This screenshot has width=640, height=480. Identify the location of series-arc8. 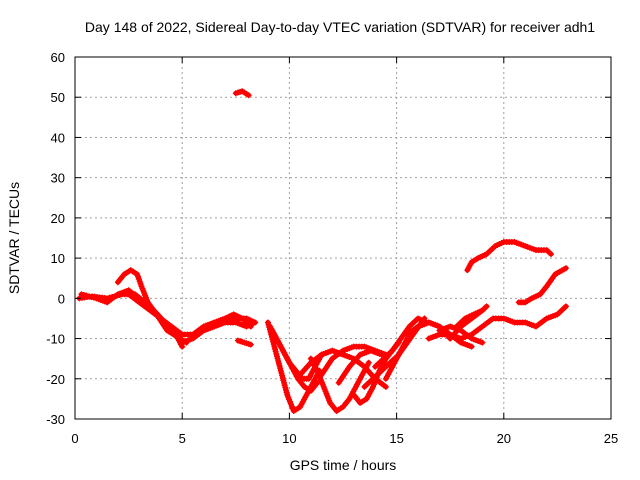
(242, 93).